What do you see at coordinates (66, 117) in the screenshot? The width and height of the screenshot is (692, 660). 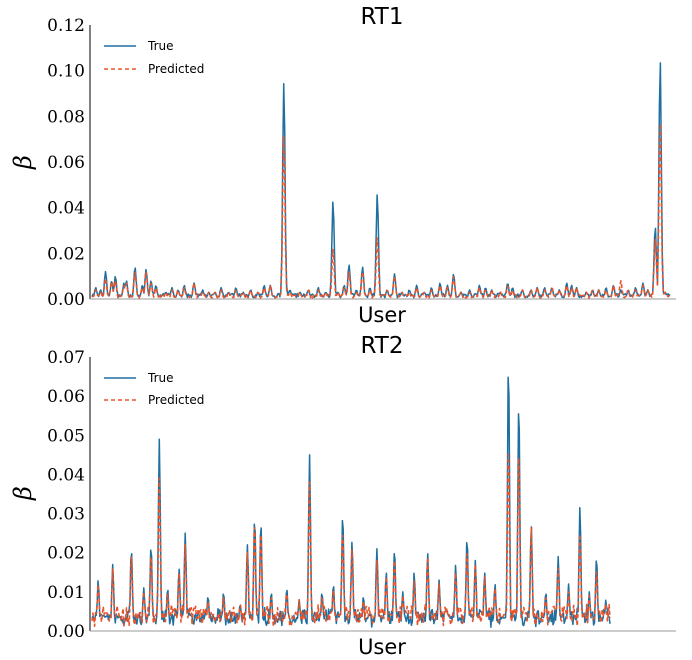 I see `y-tick-label: 0.08` at bounding box center [66, 117].